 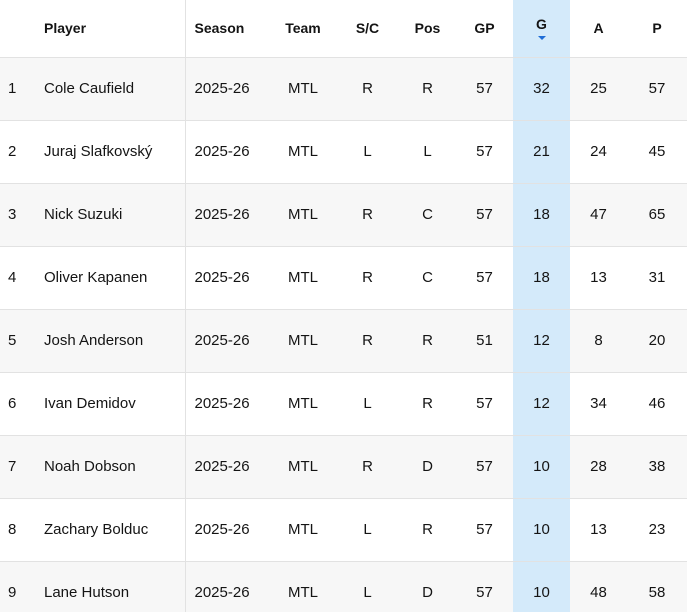 I want to click on column-label-g: G, so click(x=541, y=24).